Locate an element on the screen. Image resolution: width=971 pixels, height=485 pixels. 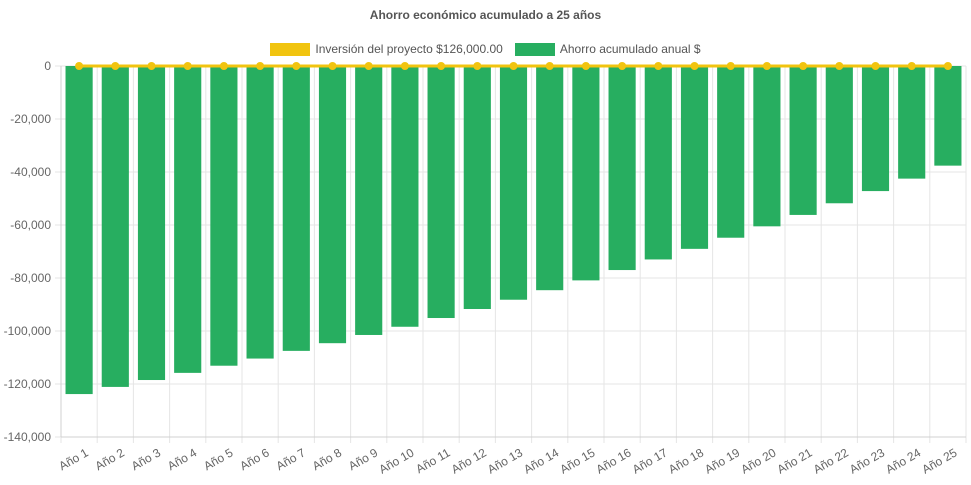
y-tick-label: -140,000 is located at coordinates (28, 437).